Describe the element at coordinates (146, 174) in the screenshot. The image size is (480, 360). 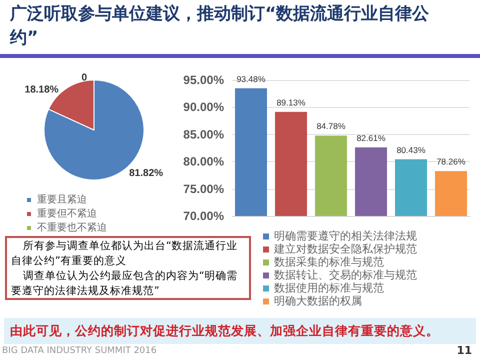
I see `data-label: 81.82%` at that location.